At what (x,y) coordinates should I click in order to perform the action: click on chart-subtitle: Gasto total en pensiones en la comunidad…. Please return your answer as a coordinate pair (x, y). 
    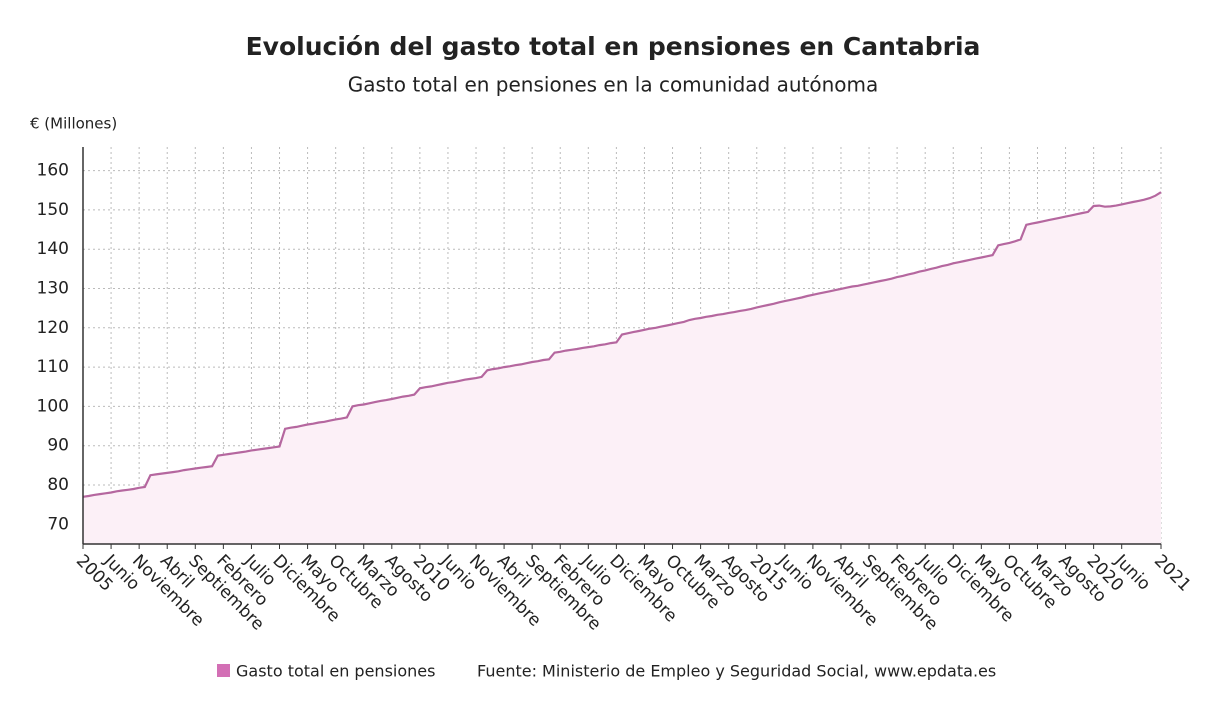
    Looking at the image, I should click on (613, 85).